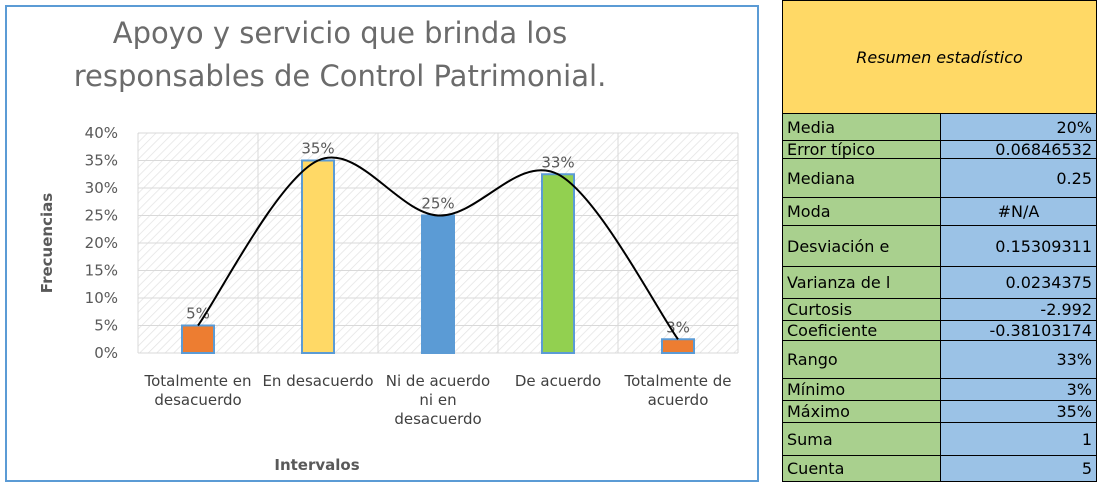 The image size is (1099, 487). Describe the element at coordinates (861, 127) in the screenshot. I see `row-label: Media` at that location.